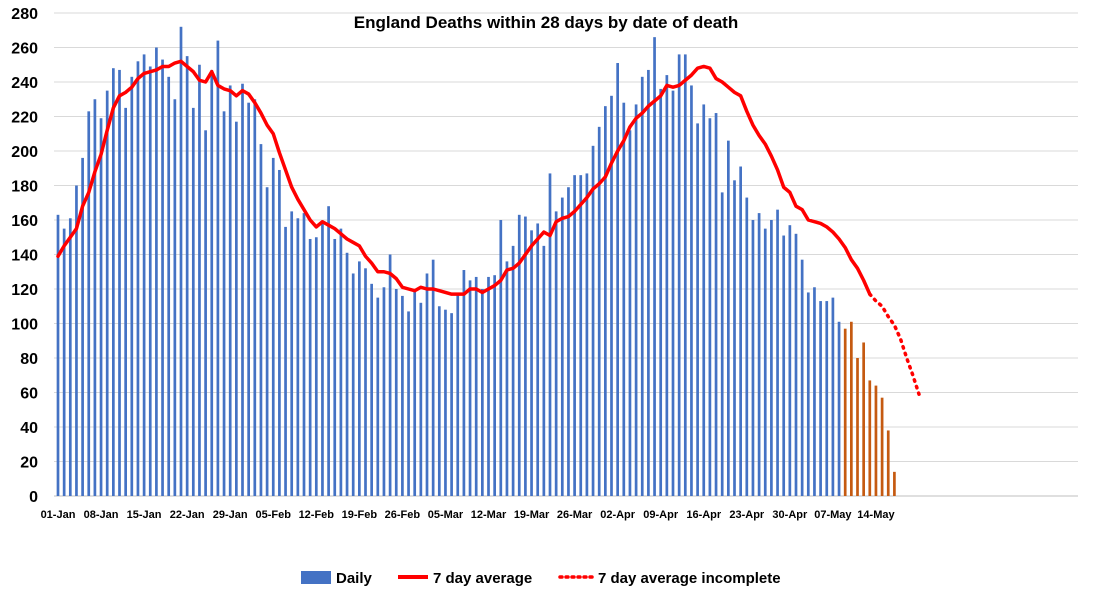 This screenshot has height=600, width=1093. I want to click on y-tick-label: 280, so click(24, 14).